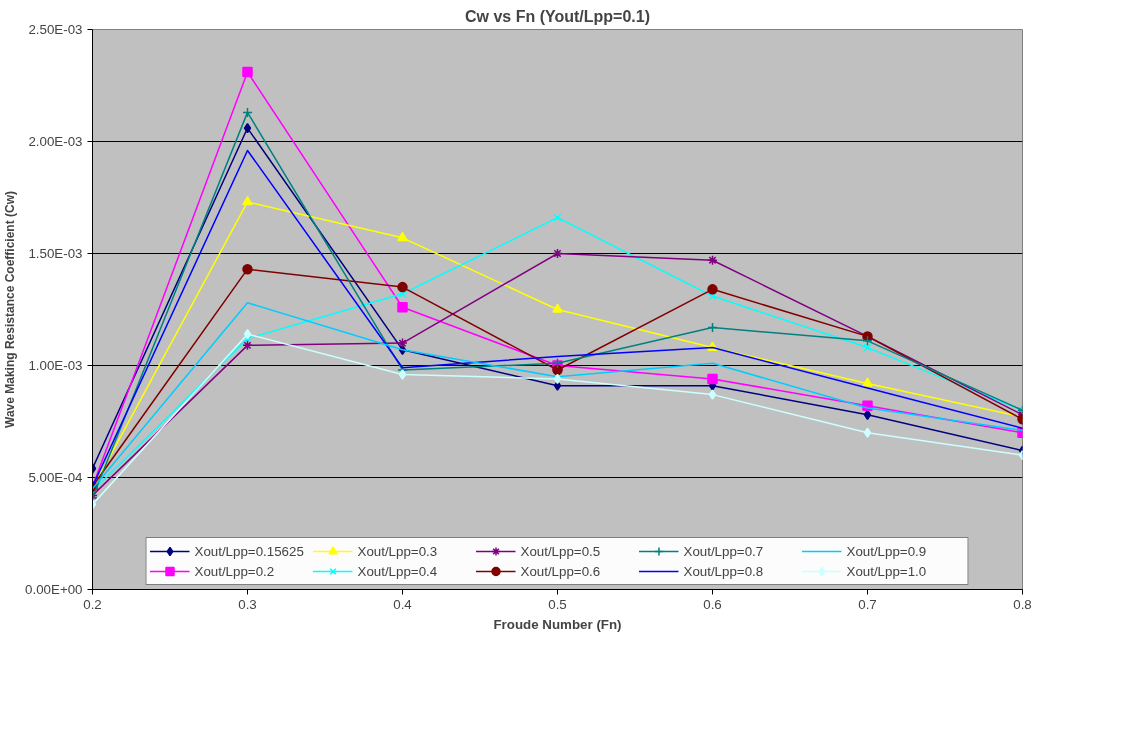  I want to click on legend-label: Xout/Lpp=0.7, so click(724, 551).